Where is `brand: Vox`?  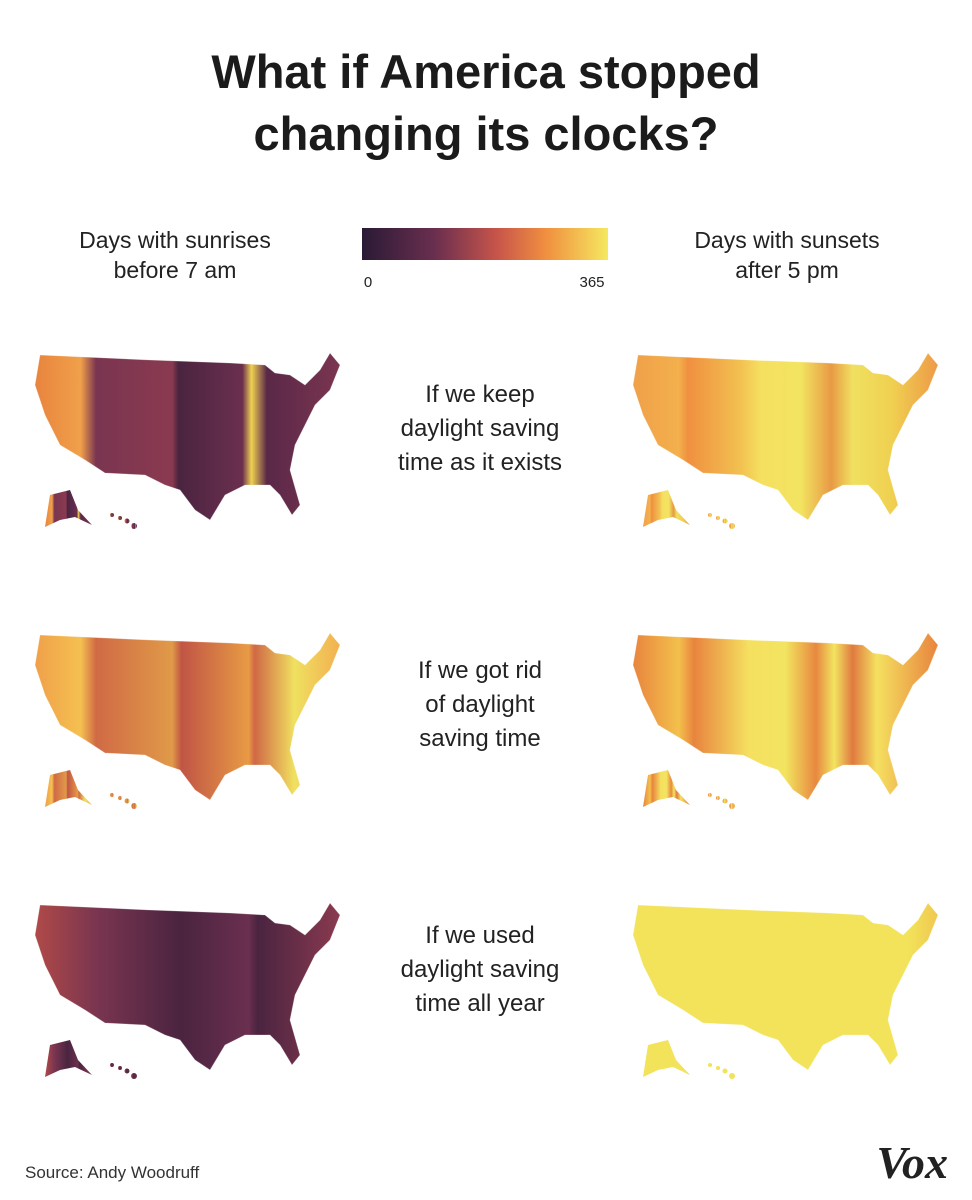 brand: Vox is located at coordinates (912, 1162).